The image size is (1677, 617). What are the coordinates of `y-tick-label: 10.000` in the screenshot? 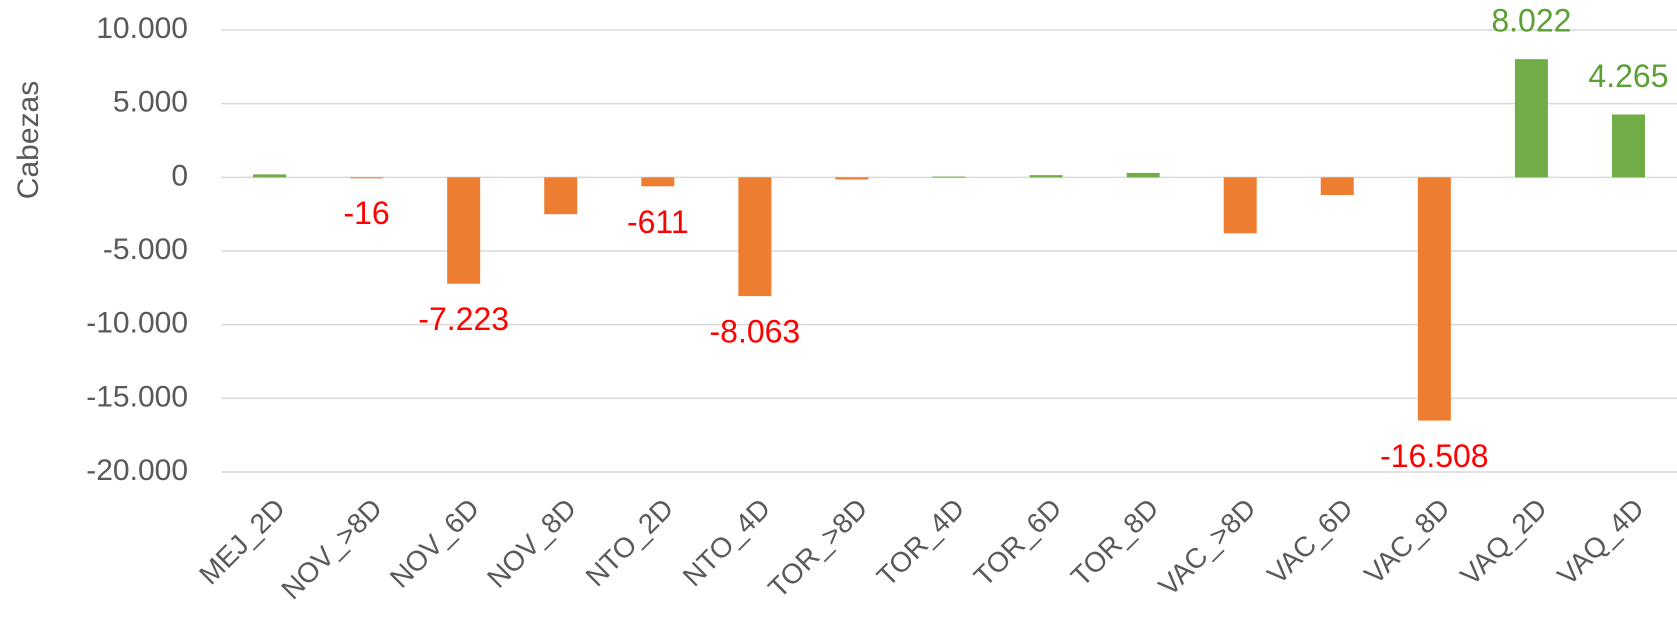 It's located at (142, 28).